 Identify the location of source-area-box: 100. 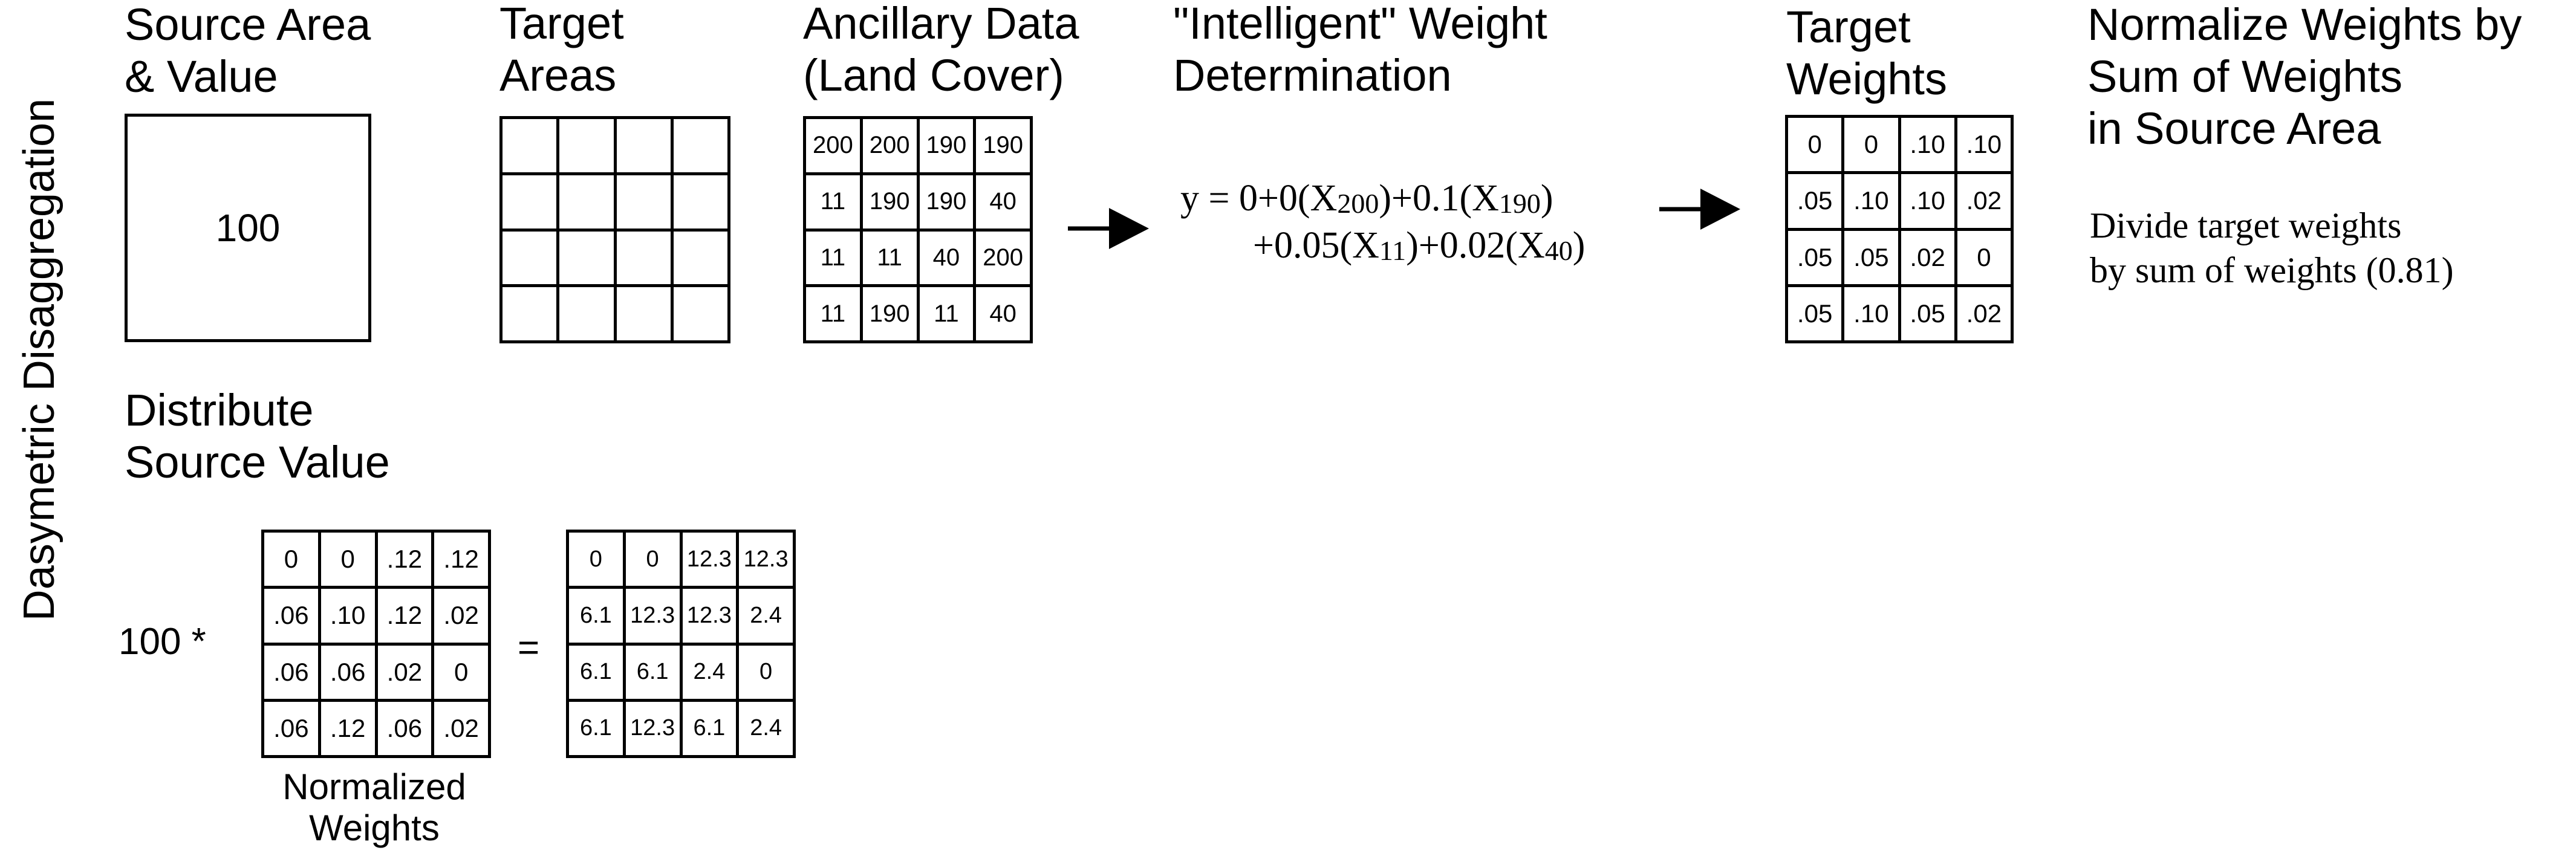
(248, 228).